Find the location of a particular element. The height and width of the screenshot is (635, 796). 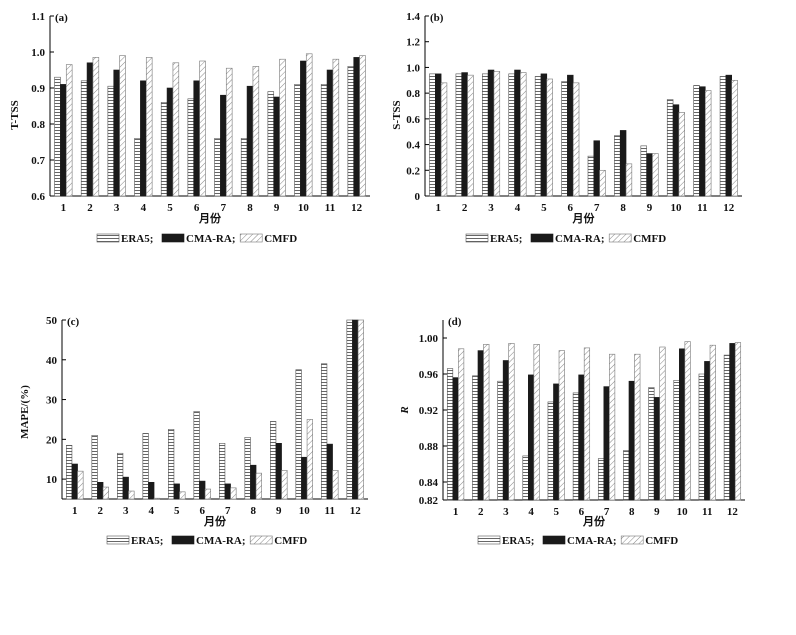

bar-cma-ra-m2 is located at coordinates (100, 490).